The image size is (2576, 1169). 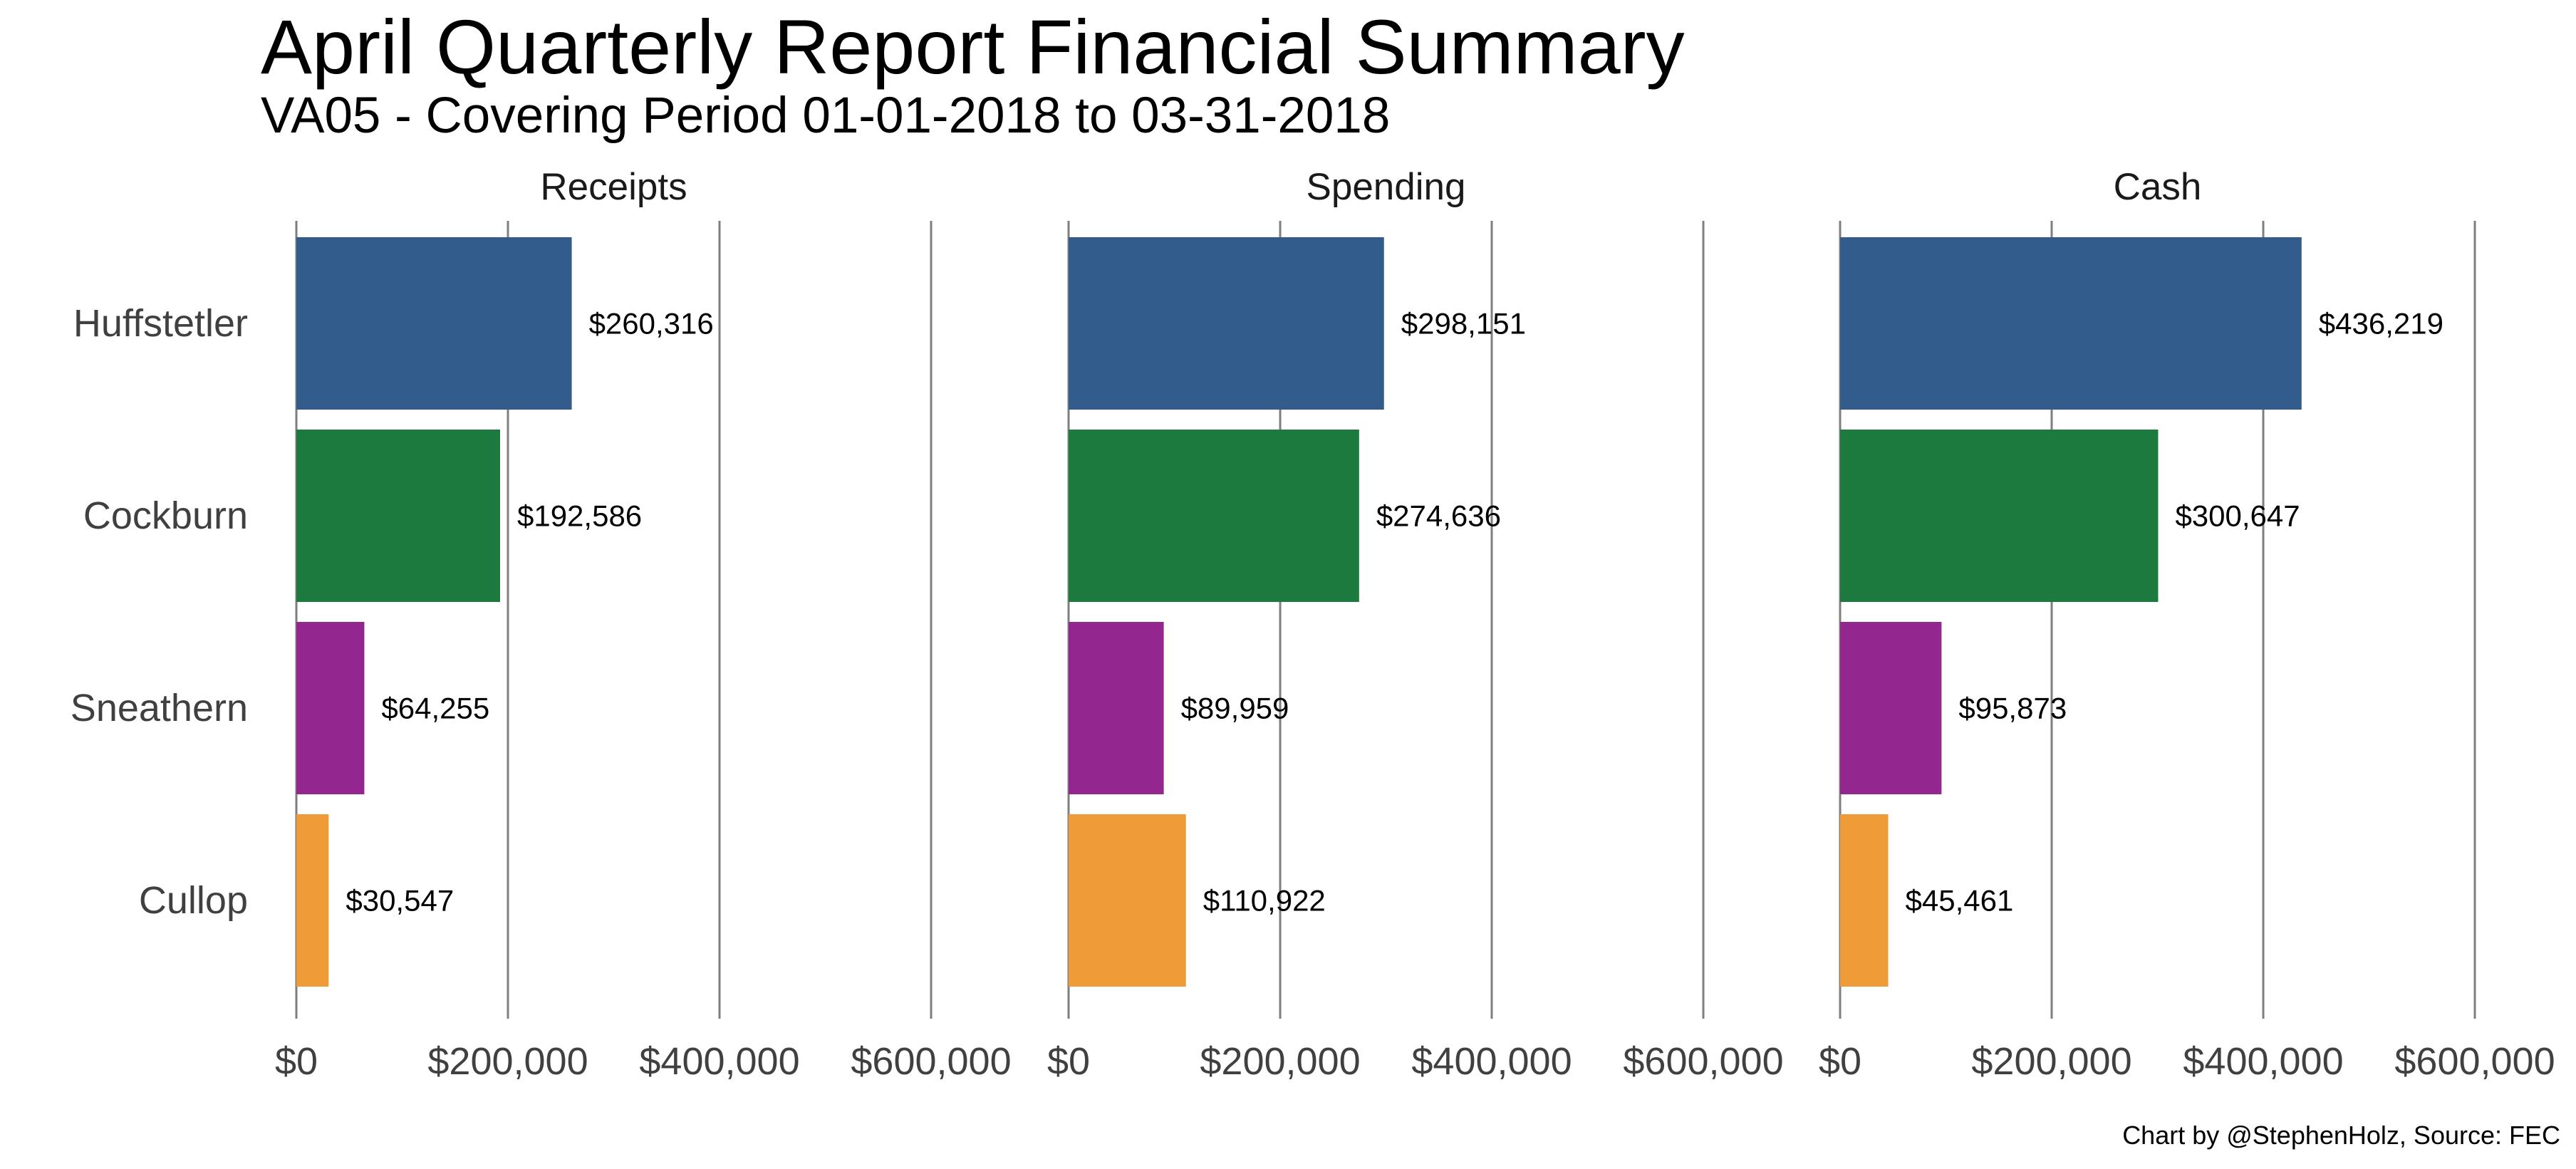 What do you see at coordinates (2158, 187) in the screenshot?
I see `cash-facet-title: Cash` at bounding box center [2158, 187].